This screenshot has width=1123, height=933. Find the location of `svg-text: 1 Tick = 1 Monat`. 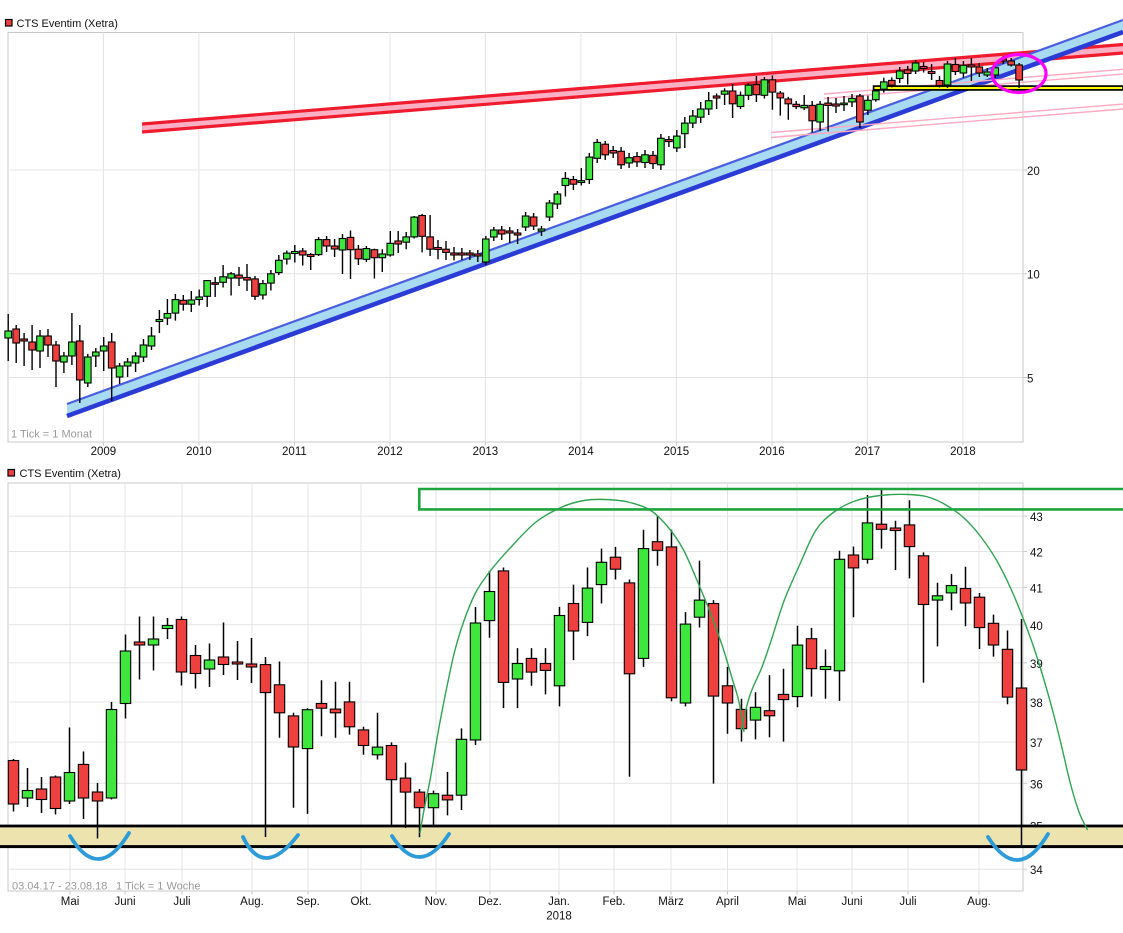

svg-text: 1 Tick = 1 Monat is located at coordinates (51, 435).